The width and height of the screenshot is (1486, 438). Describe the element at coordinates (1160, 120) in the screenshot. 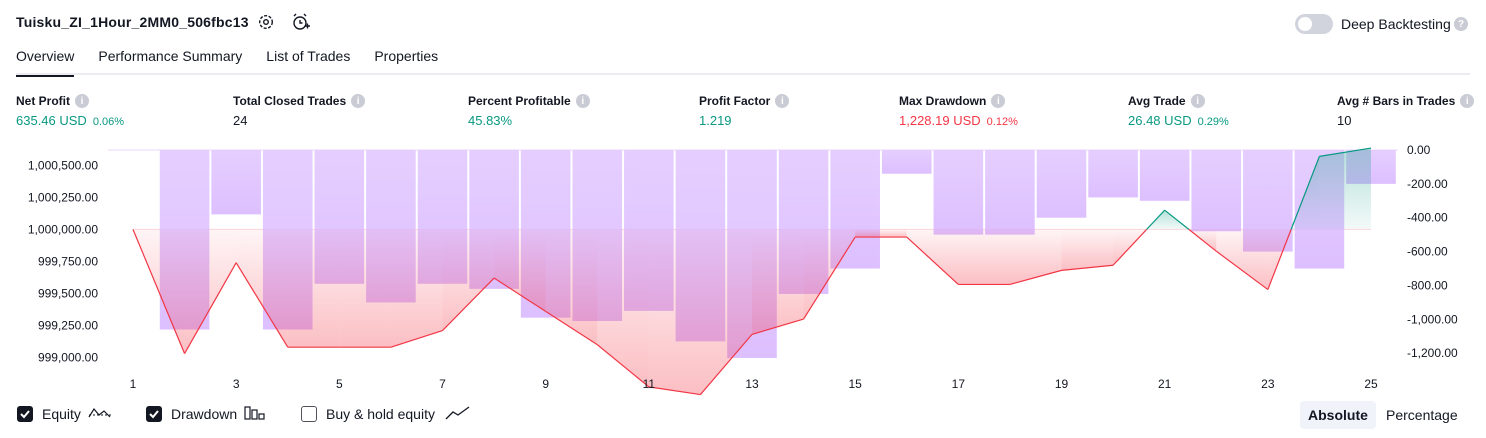

I see `metric-value: 26.48 USD` at that location.